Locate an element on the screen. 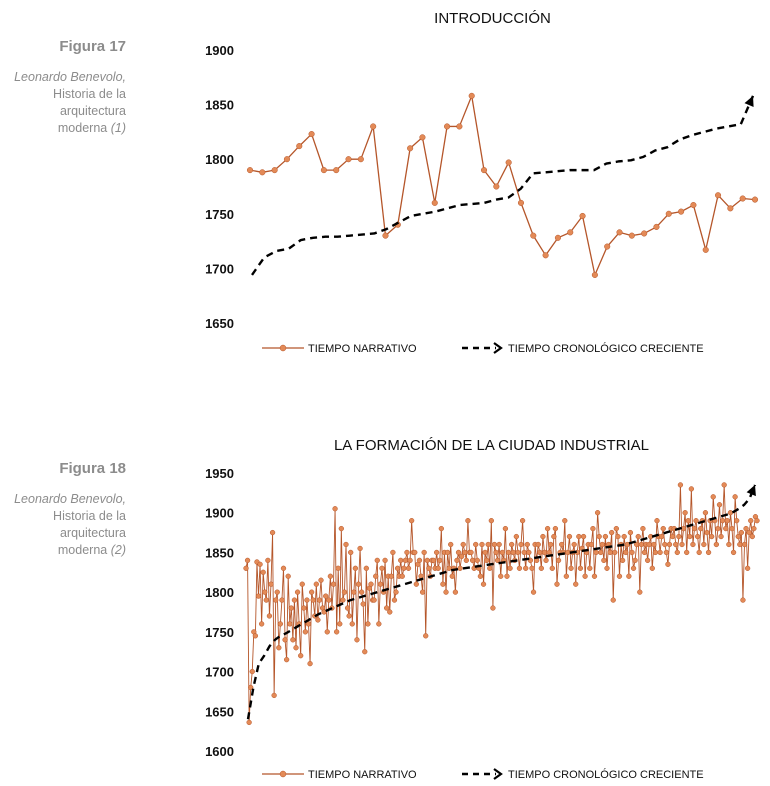 Image resolution: width=770 pixels, height=786 pixels. figure-source-line: moderna (1) is located at coordinates (63, 128).